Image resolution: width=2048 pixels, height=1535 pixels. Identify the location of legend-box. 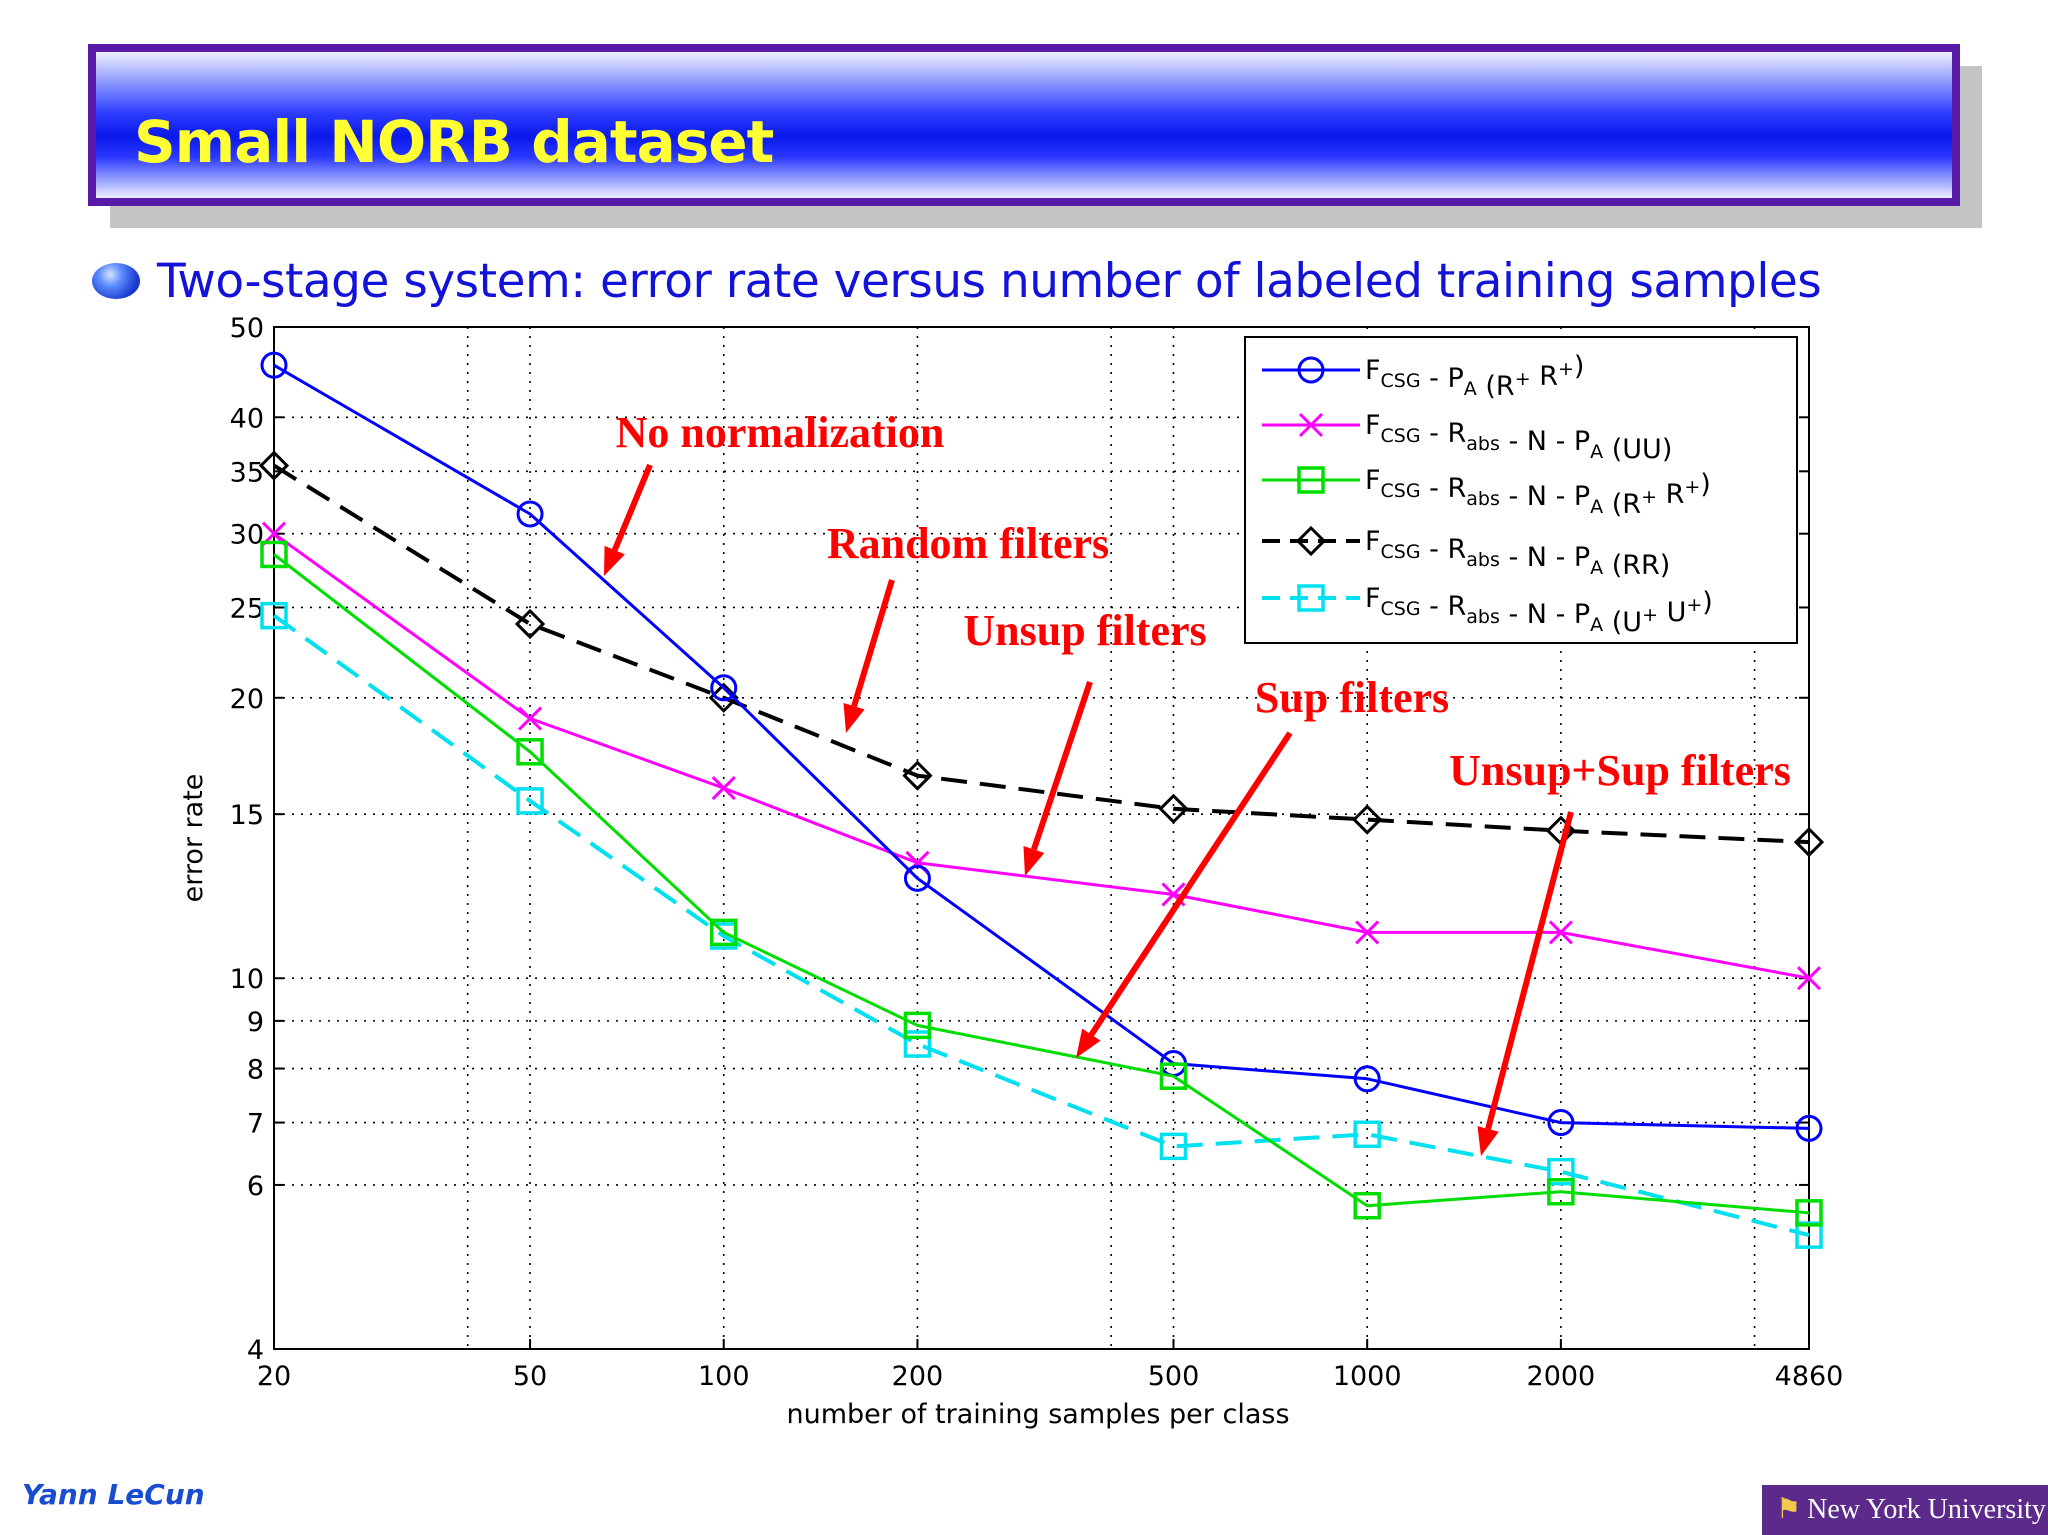
(1521, 490).